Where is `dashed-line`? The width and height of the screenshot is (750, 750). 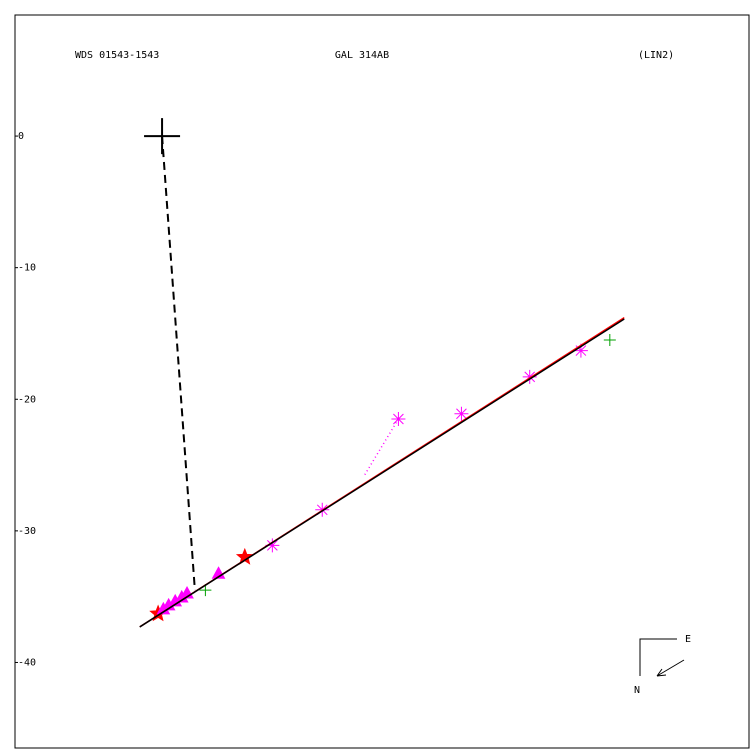
dashed-line is located at coordinates (178, 363).